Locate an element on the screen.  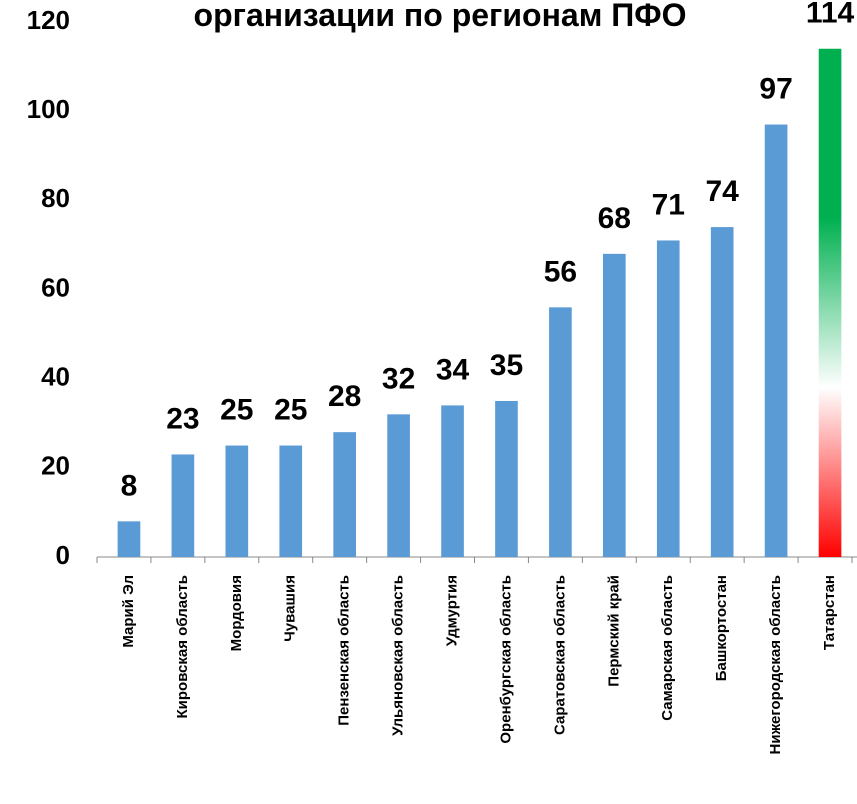
y-tick-label: 80 is located at coordinates (55, 198).